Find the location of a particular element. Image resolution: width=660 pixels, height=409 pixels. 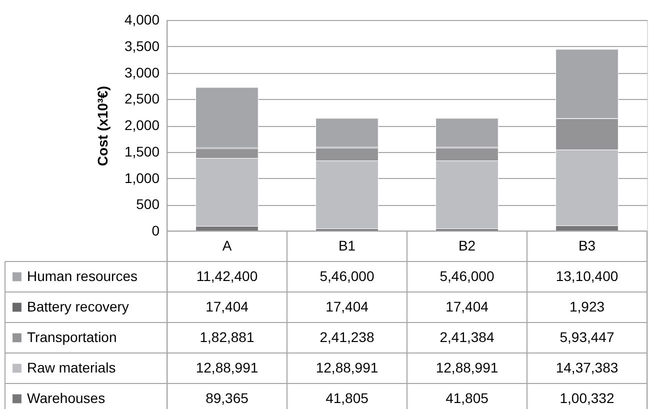

text: 2,41,238 is located at coordinates (347, 336).